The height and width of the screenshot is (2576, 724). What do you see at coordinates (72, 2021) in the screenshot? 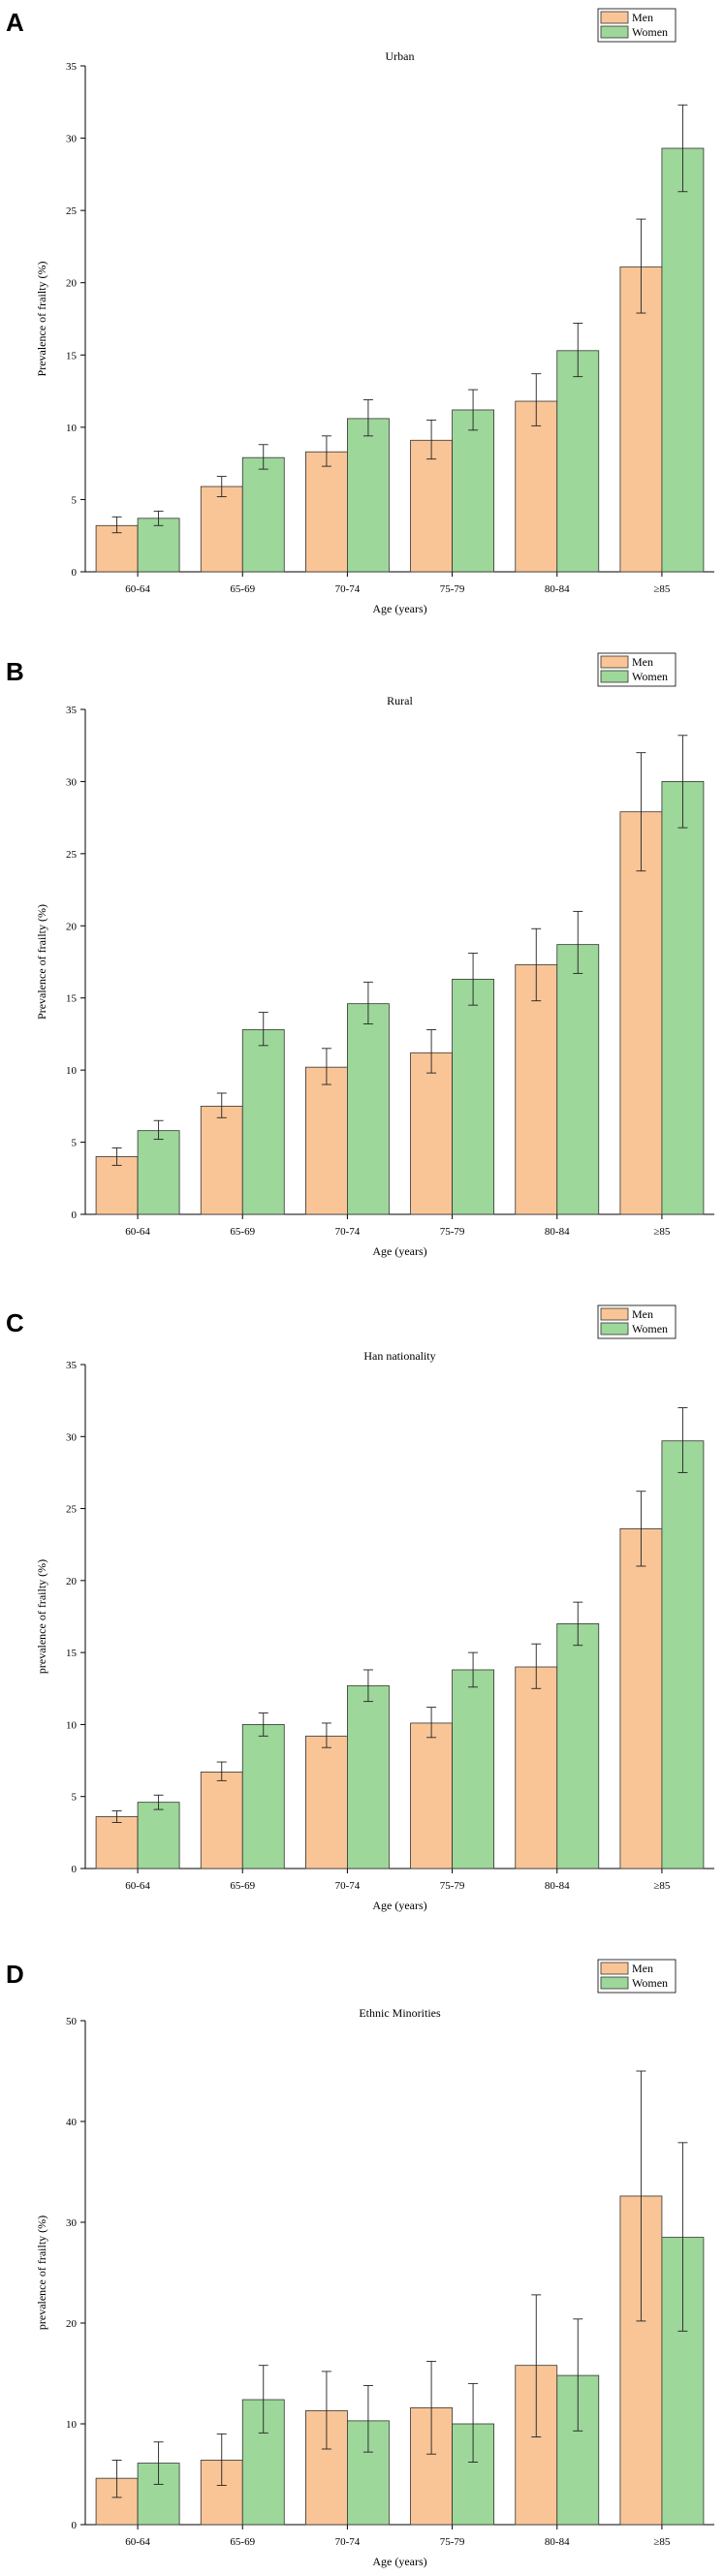
I see `y-tick-label: 50` at bounding box center [72, 2021].